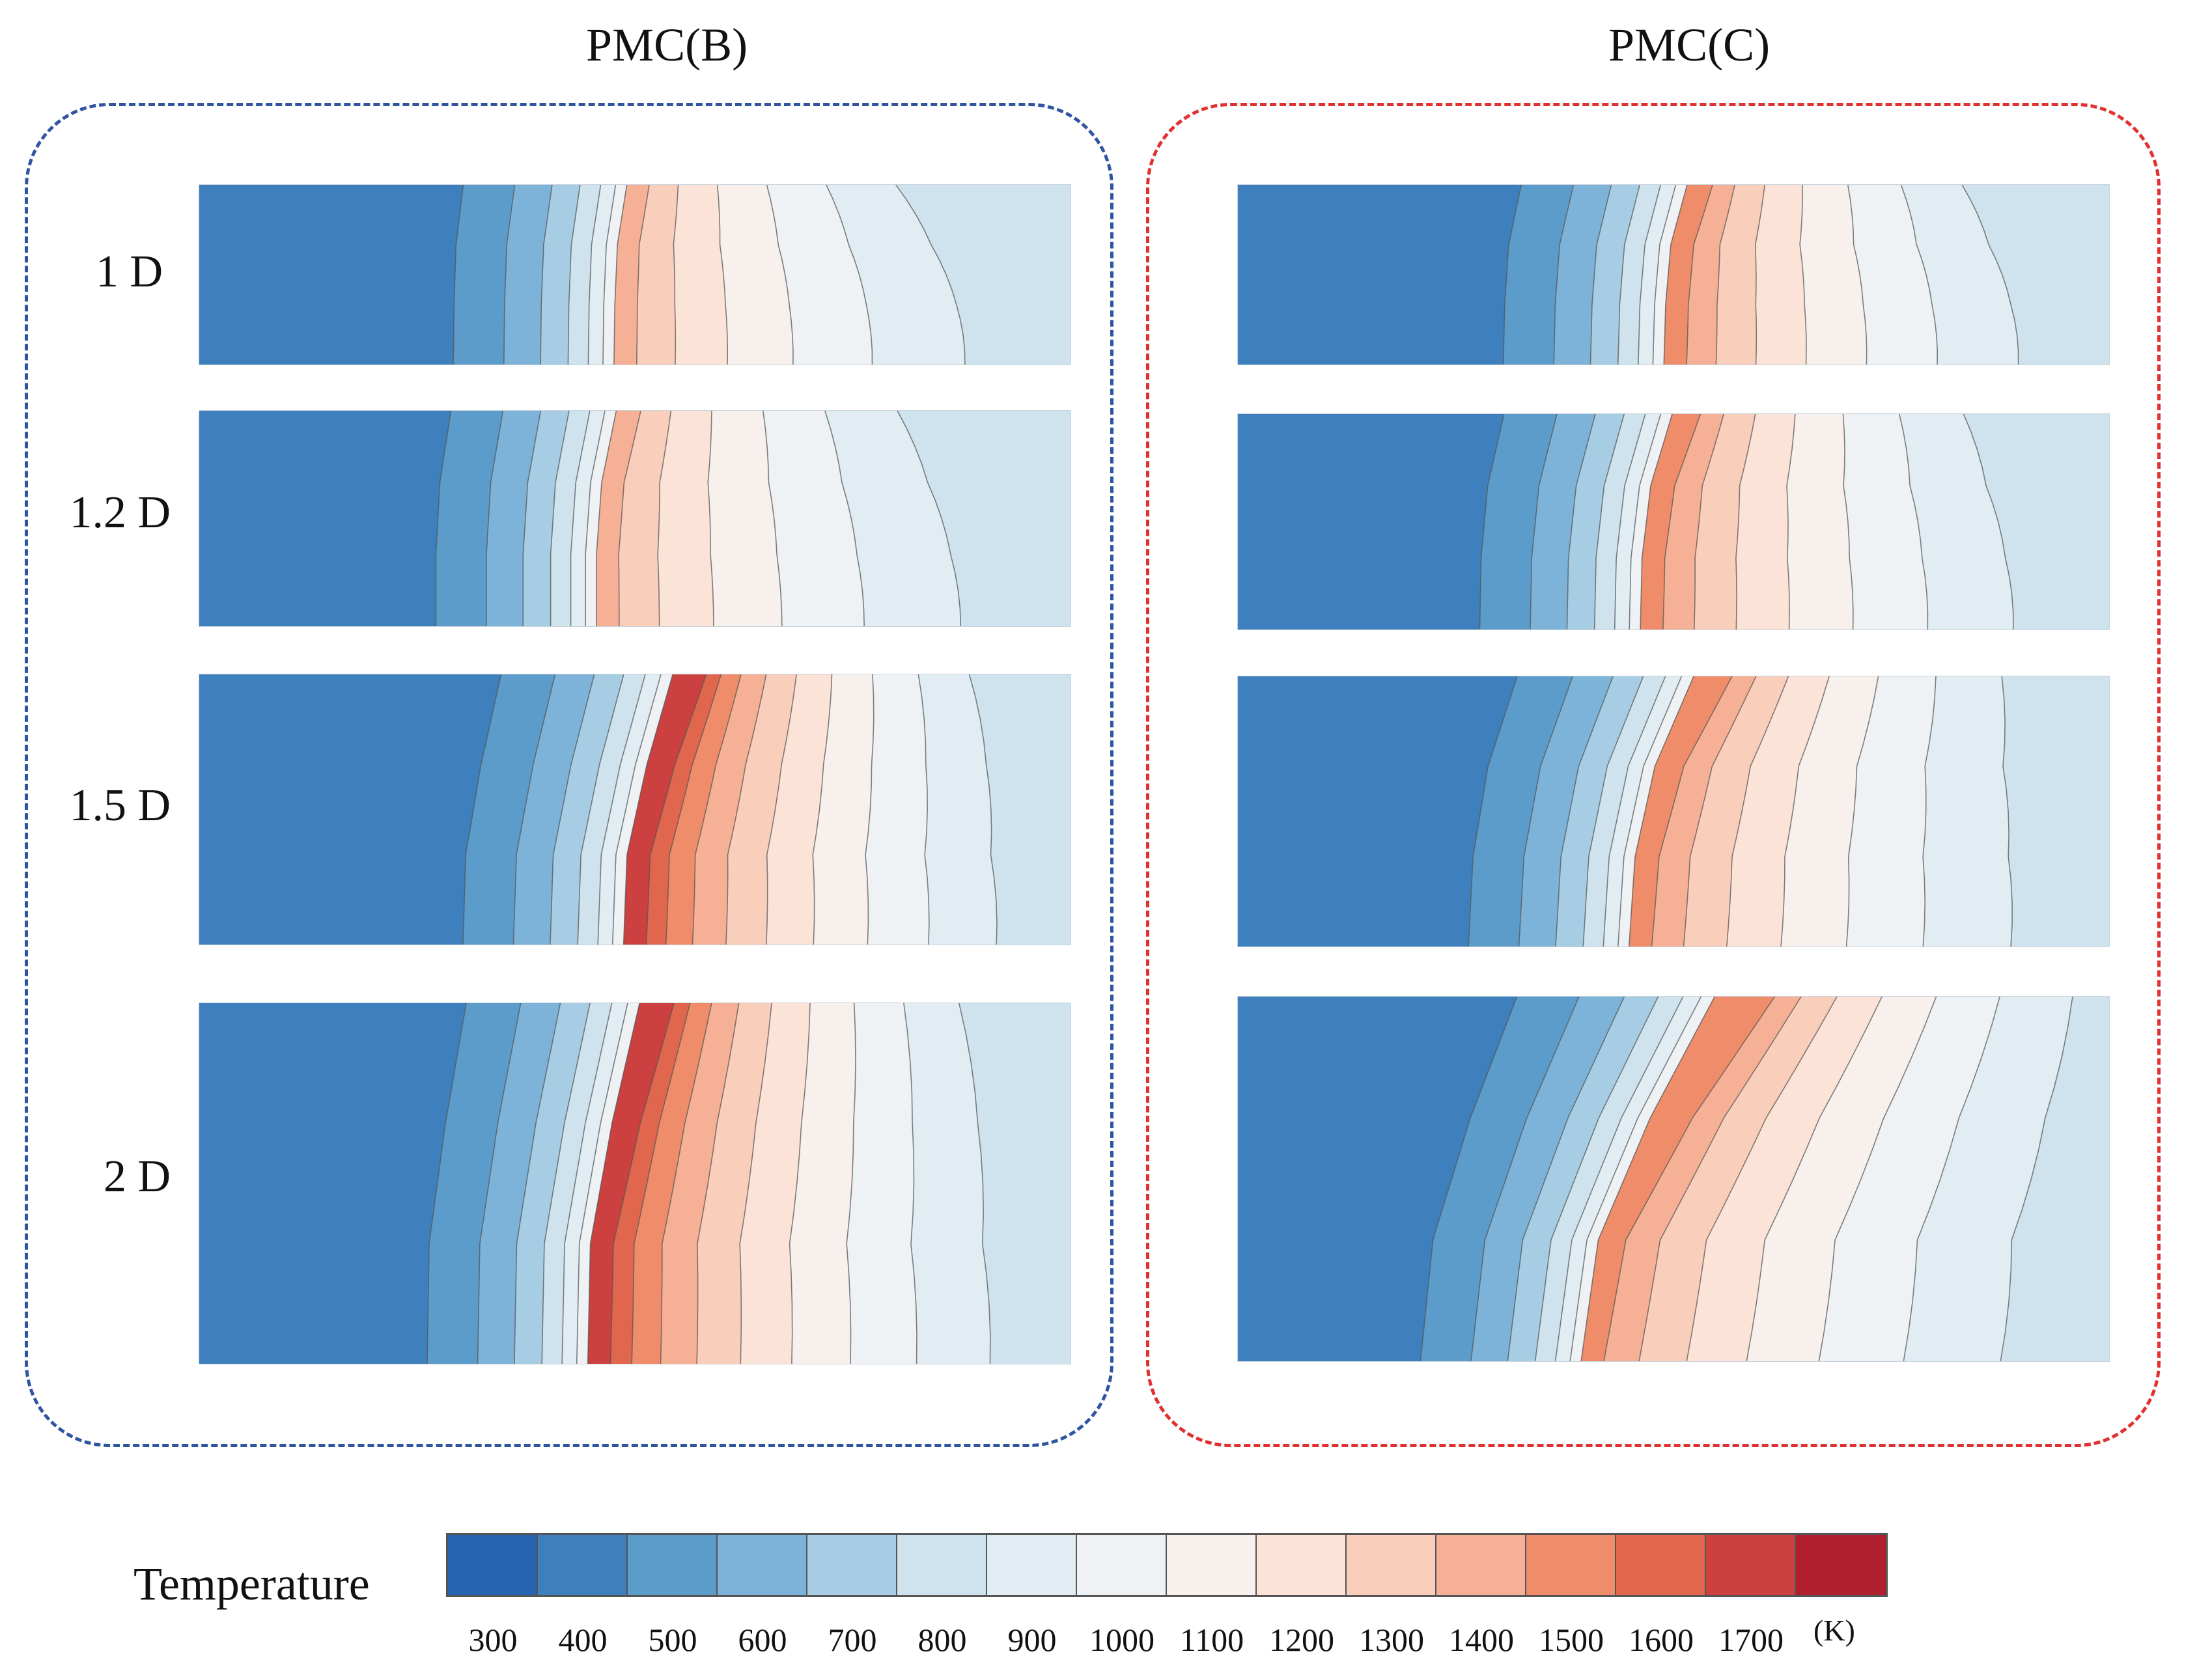 The height and width of the screenshot is (1673, 2212). Describe the element at coordinates (763, 1640) in the screenshot. I see `colorbar-tick-label: 600` at that location.